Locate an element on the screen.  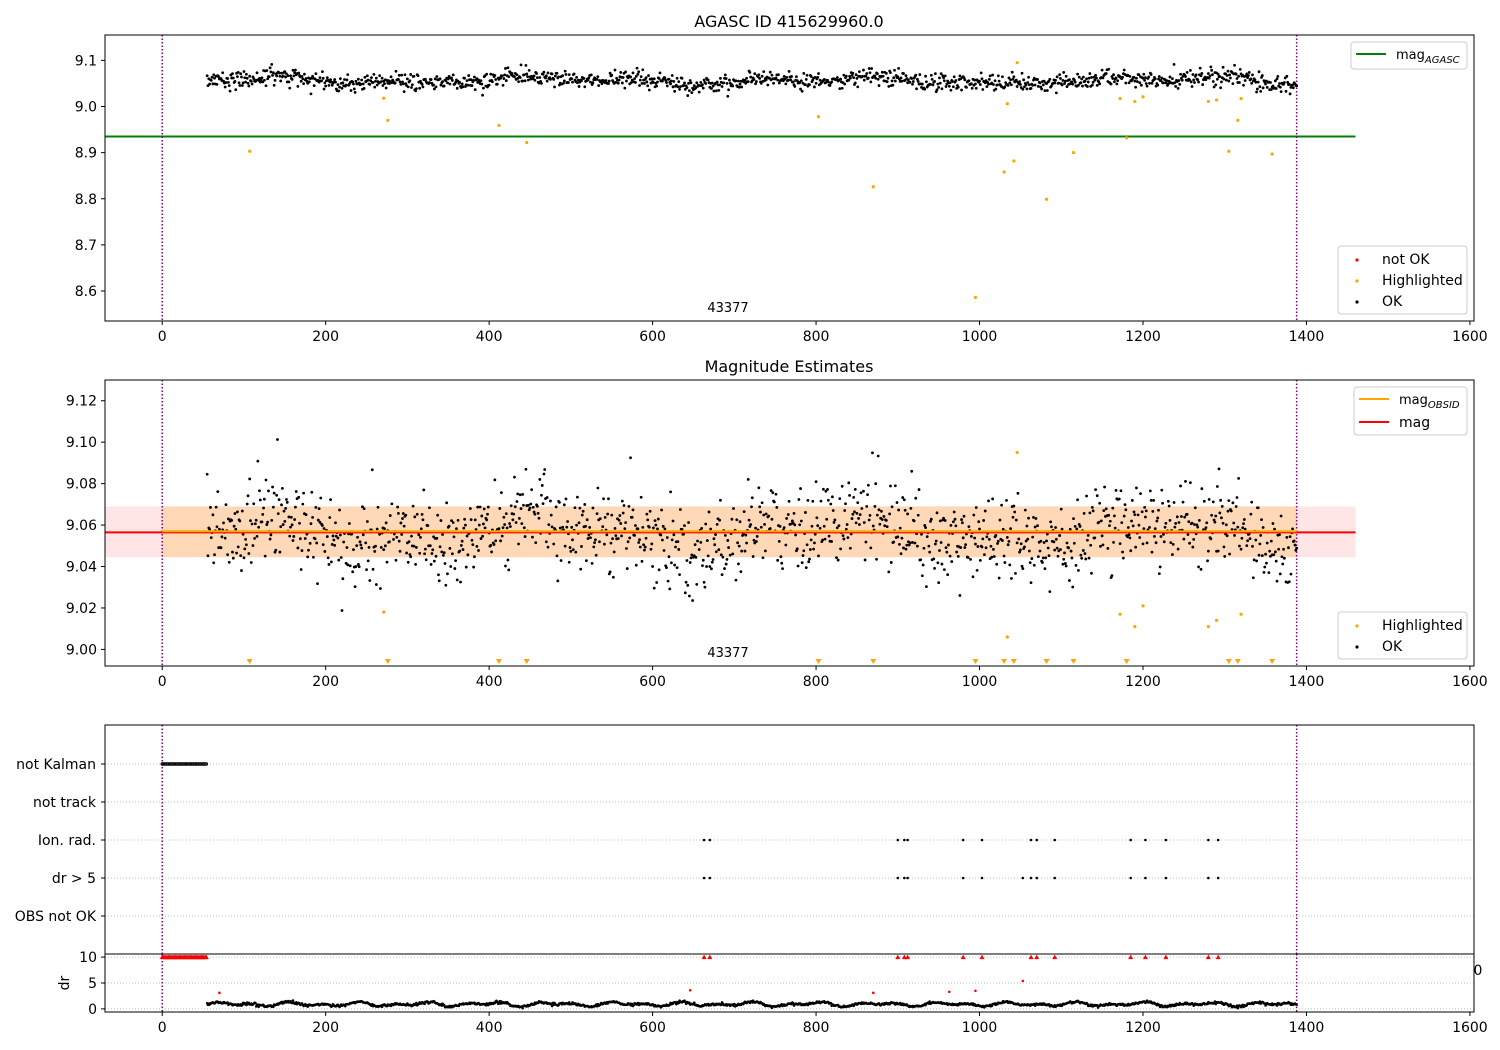
clipped-marker is located at coordinates (1166, 957).